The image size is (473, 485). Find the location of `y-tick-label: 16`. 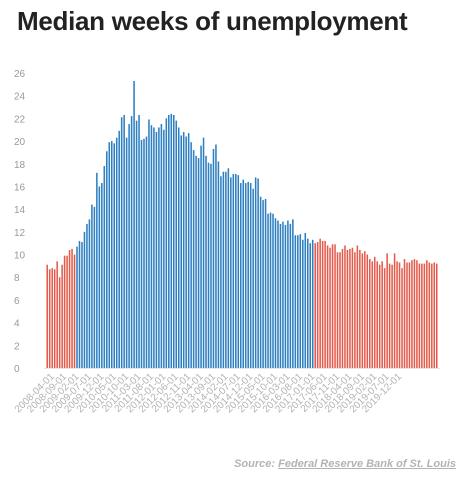

y-tick-label: 16 is located at coordinates (20, 187).